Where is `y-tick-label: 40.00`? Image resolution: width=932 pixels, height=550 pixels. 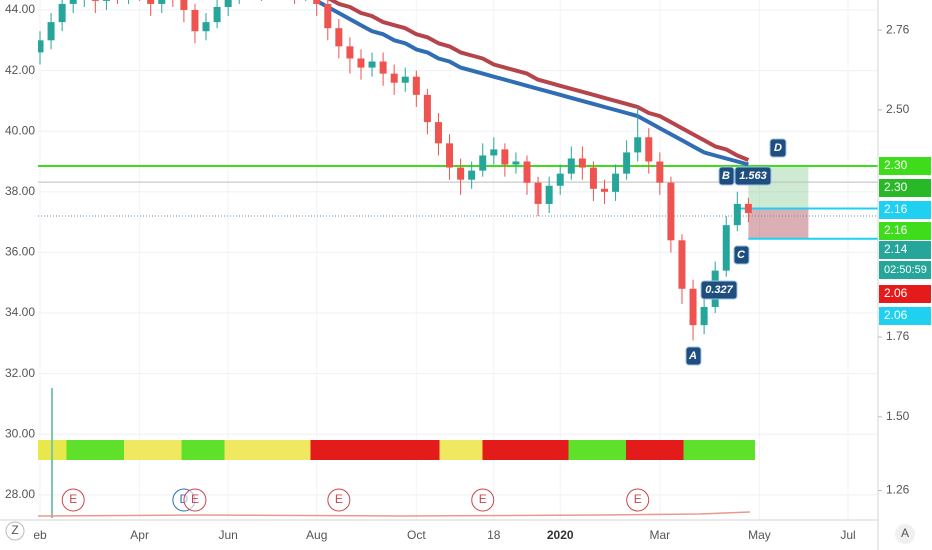 y-tick-label: 40.00 is located at coordinates (20, 130).